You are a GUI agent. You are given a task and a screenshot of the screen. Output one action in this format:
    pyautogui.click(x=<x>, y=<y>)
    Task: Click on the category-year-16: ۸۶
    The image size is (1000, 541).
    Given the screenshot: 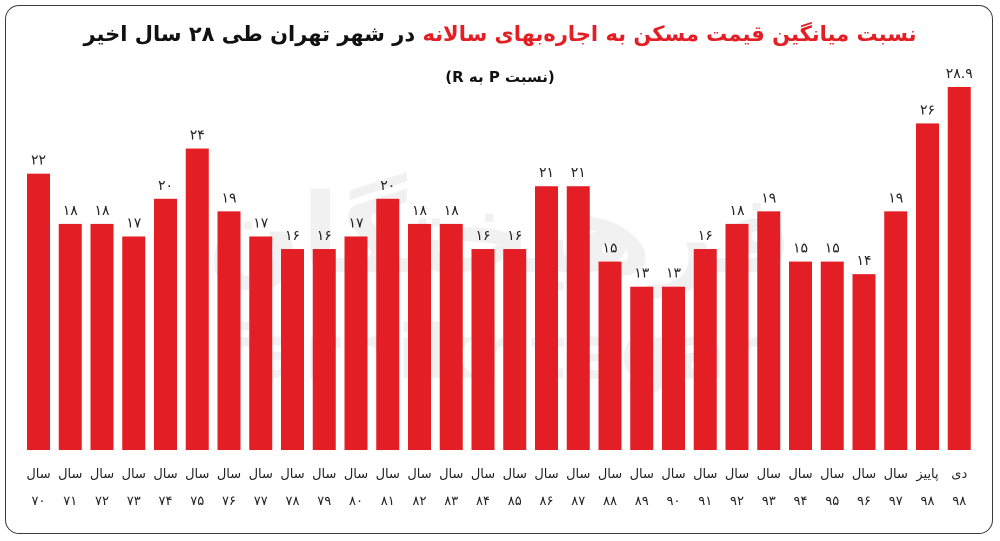 What is the action you would take?
    pyautogui.click(x=547, y=501)
    